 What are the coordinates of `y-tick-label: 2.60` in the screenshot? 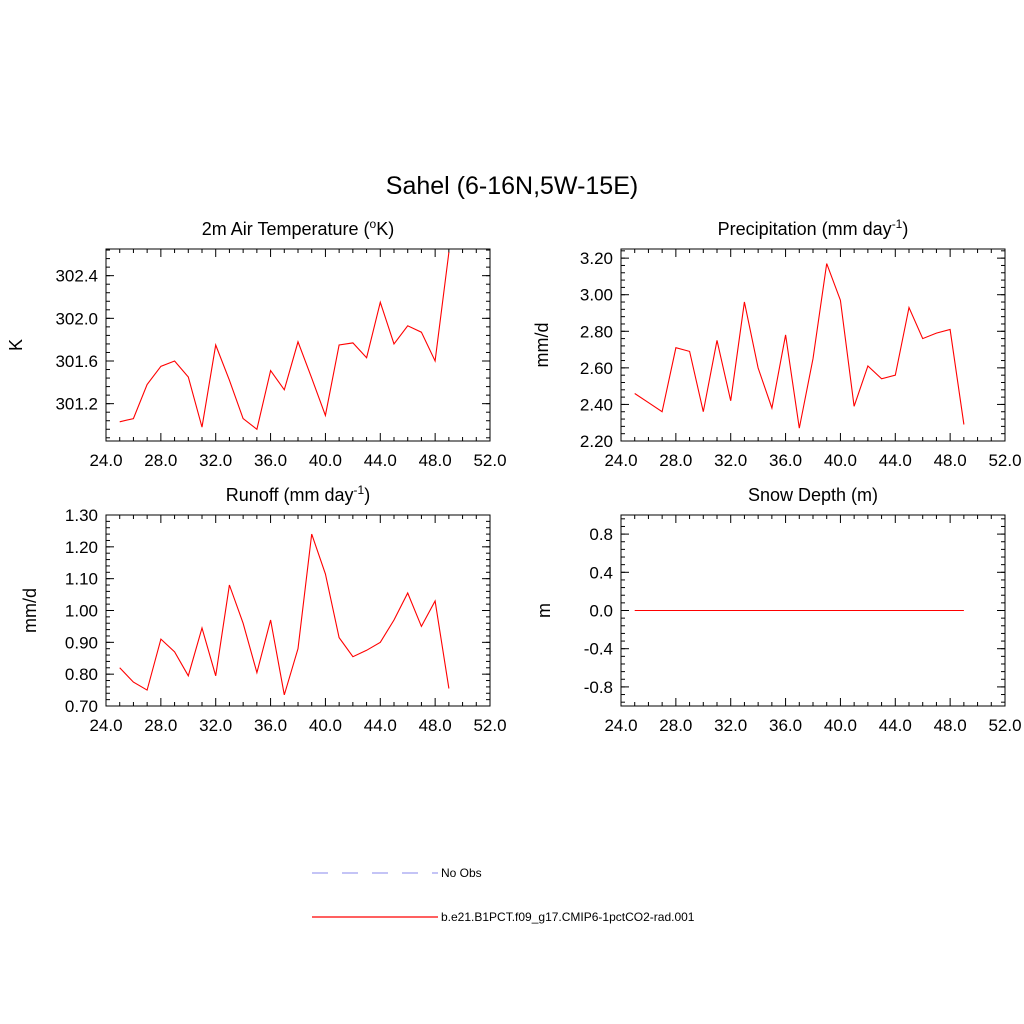 It's located at (596, 368).